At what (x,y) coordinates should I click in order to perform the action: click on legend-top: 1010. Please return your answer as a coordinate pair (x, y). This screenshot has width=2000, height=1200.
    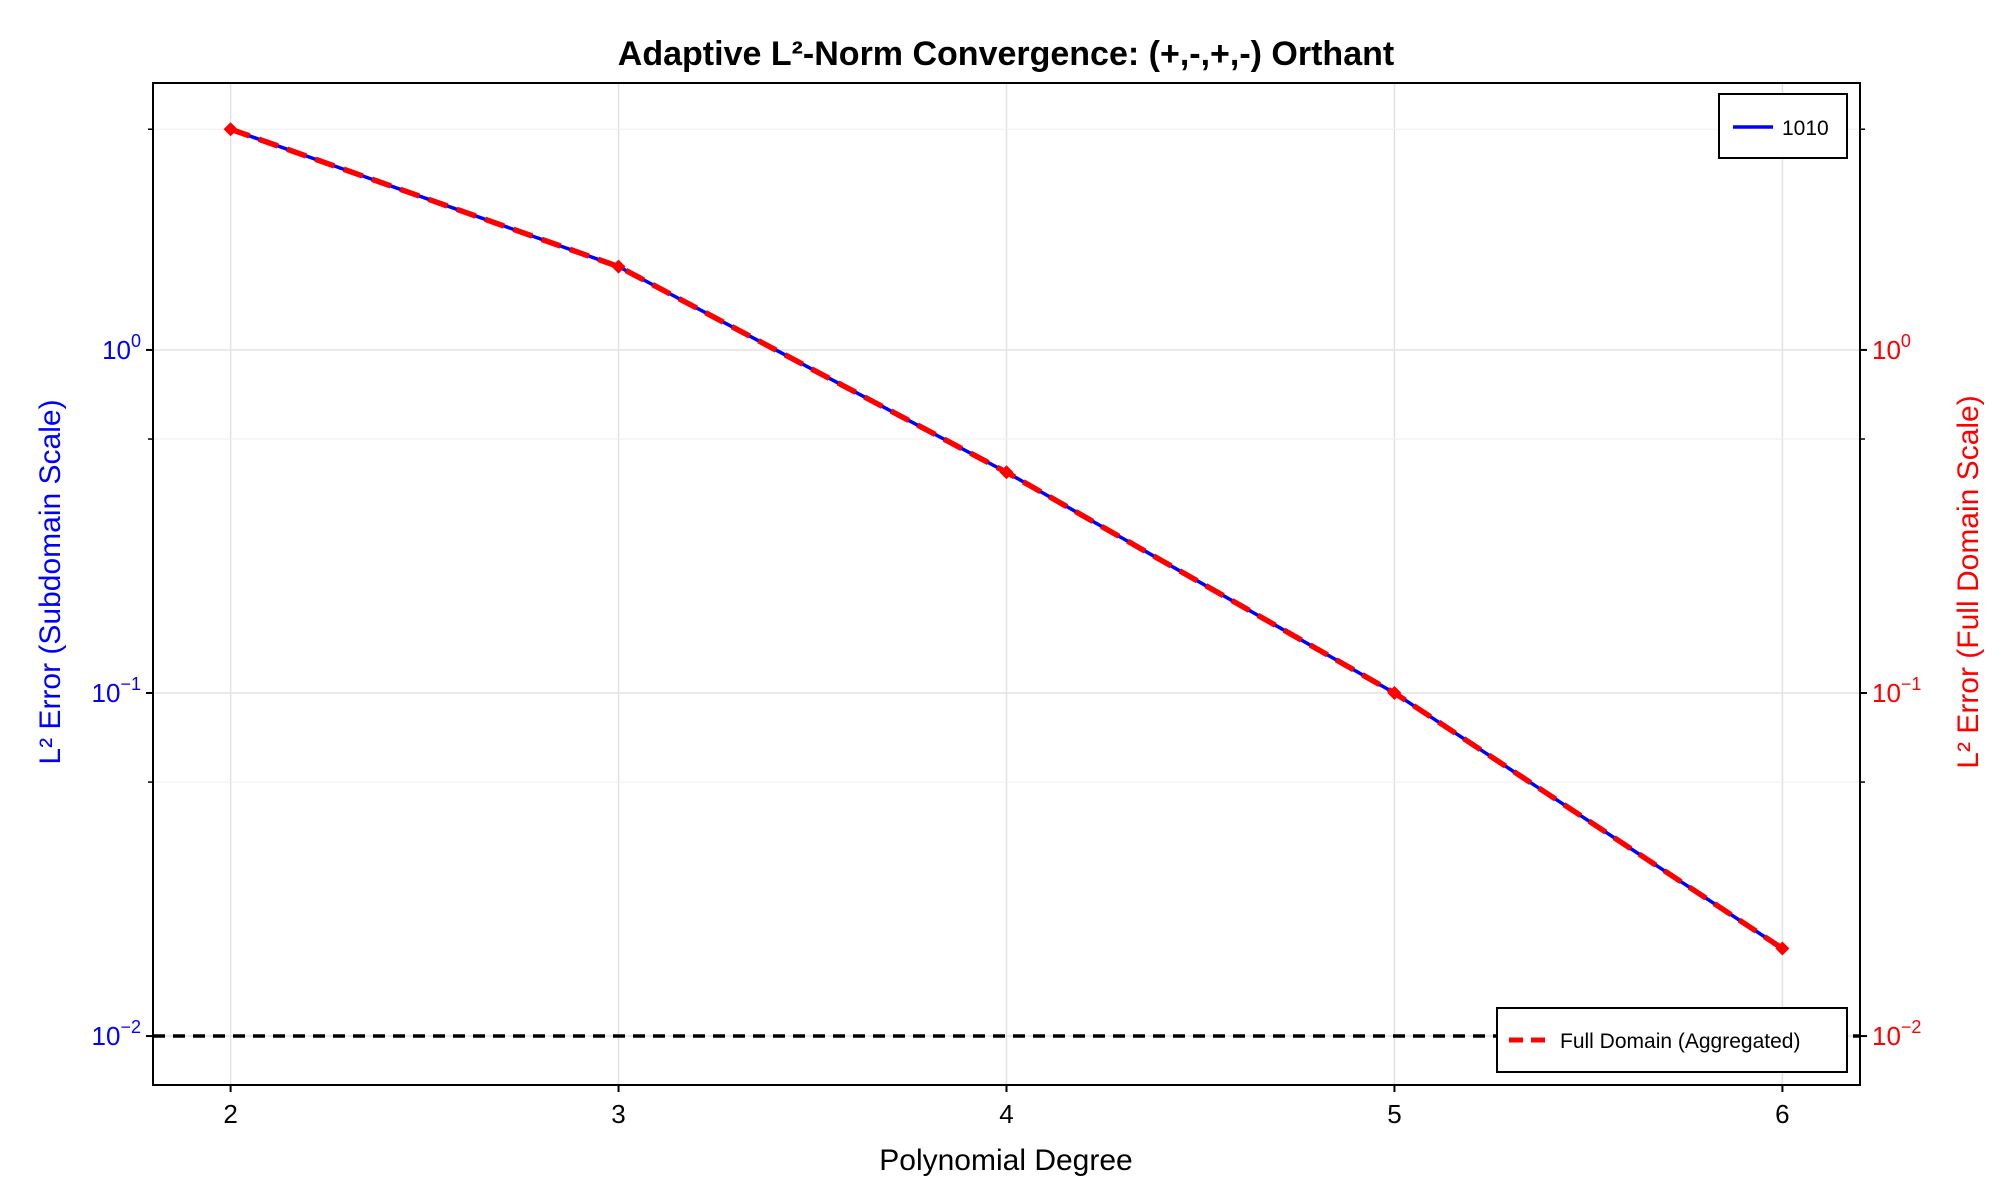
    Looking at the image, I should click on (1783, 126).